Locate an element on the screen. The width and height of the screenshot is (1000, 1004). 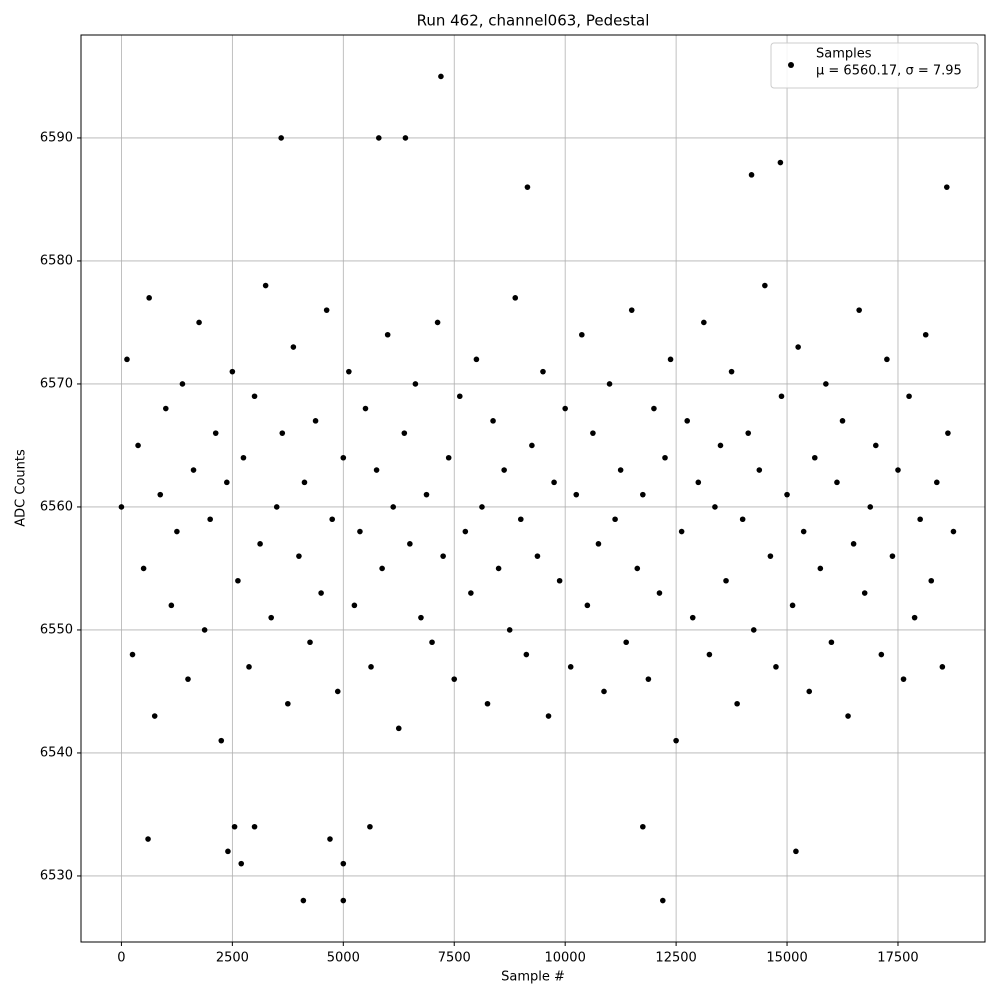
legend: Samples μ = 6560.17, σ = 7.95 is located at coordinates (874, 65).